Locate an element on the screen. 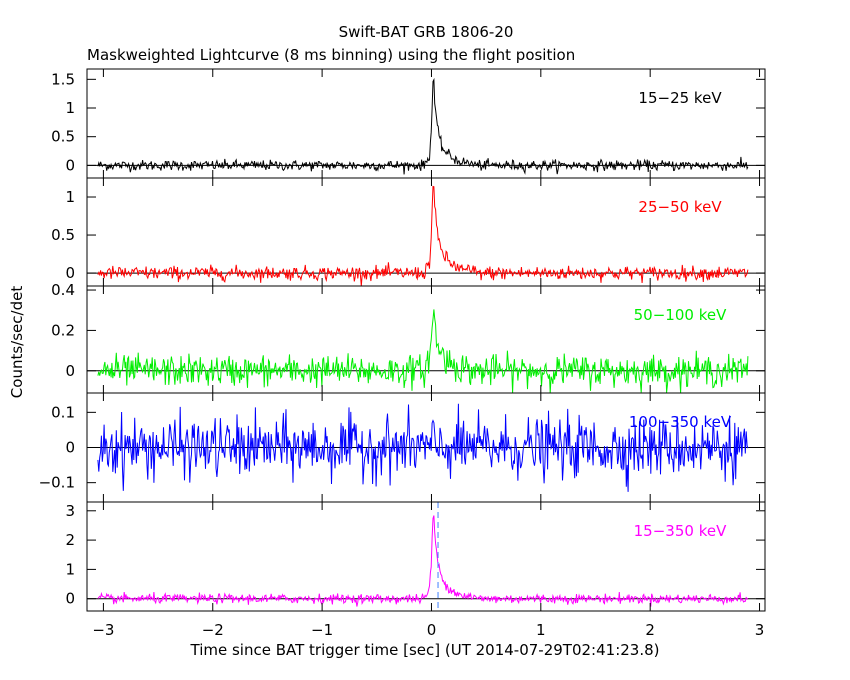  panel-3: −0.1 0 0.1 100−350 keV is located at coordinates (402, 447).